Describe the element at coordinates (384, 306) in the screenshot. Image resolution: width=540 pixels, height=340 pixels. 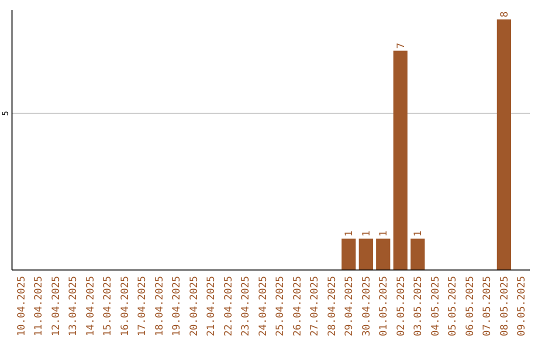
I see `x-tick-label: 01.05.2025` at that location.